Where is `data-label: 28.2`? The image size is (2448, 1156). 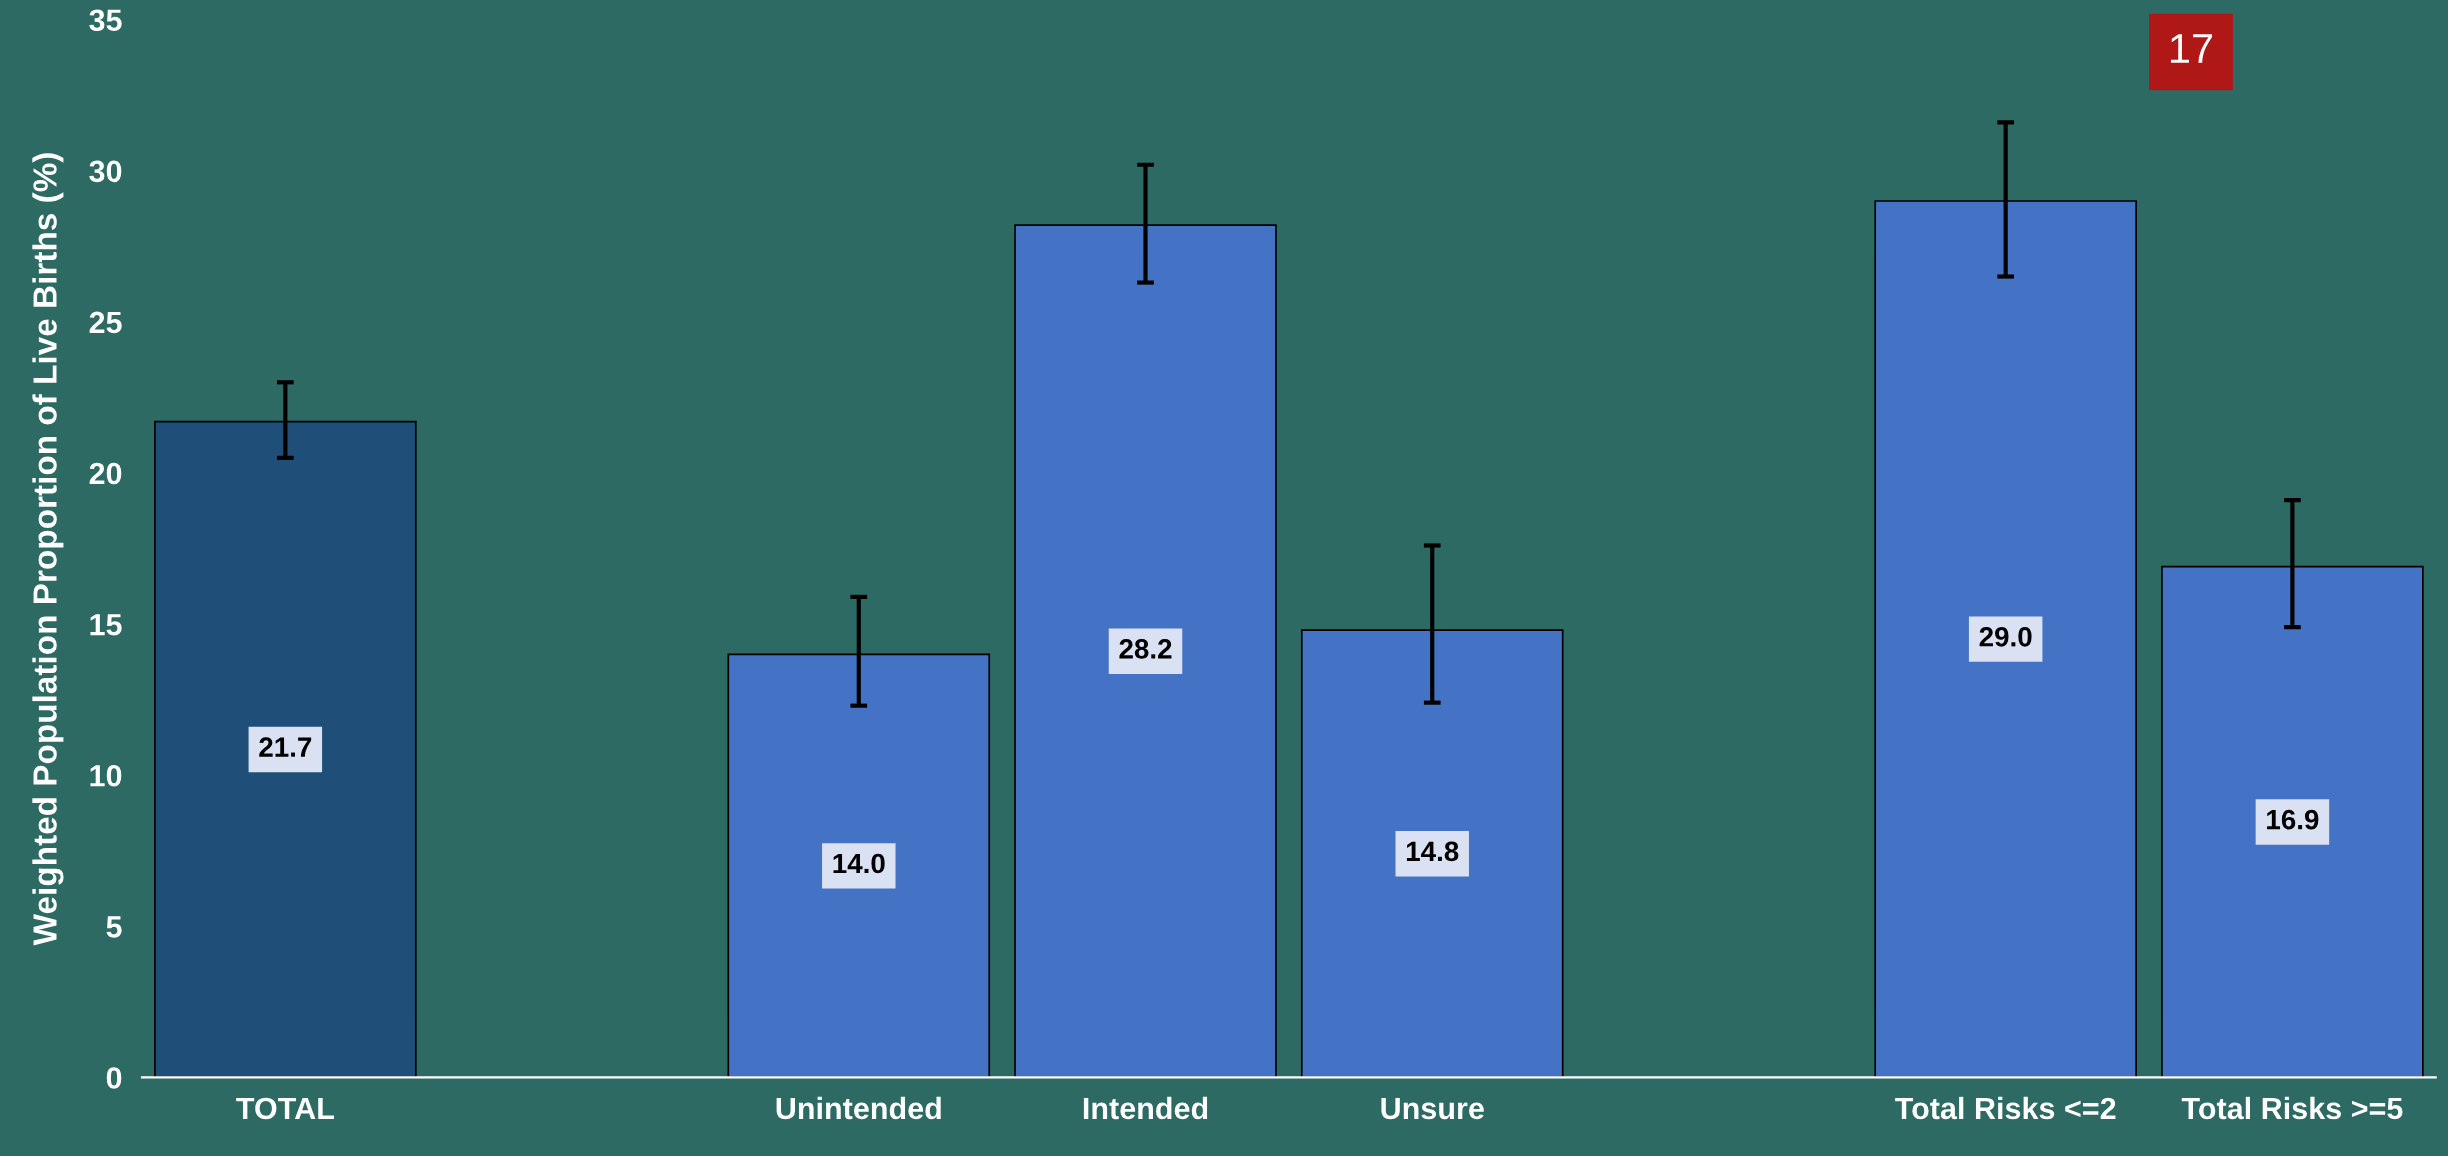 data-label: 28.2 is located at coordinates (1145, 649).